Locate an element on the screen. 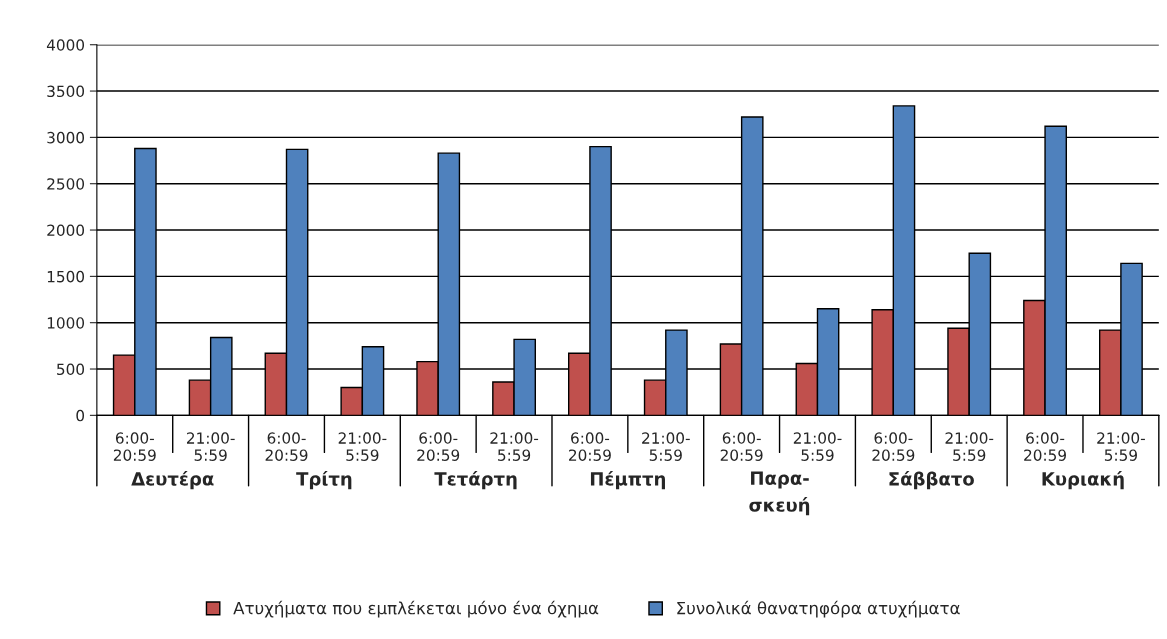  y-tick-label: 2000 is located at coordinates (66, 230).